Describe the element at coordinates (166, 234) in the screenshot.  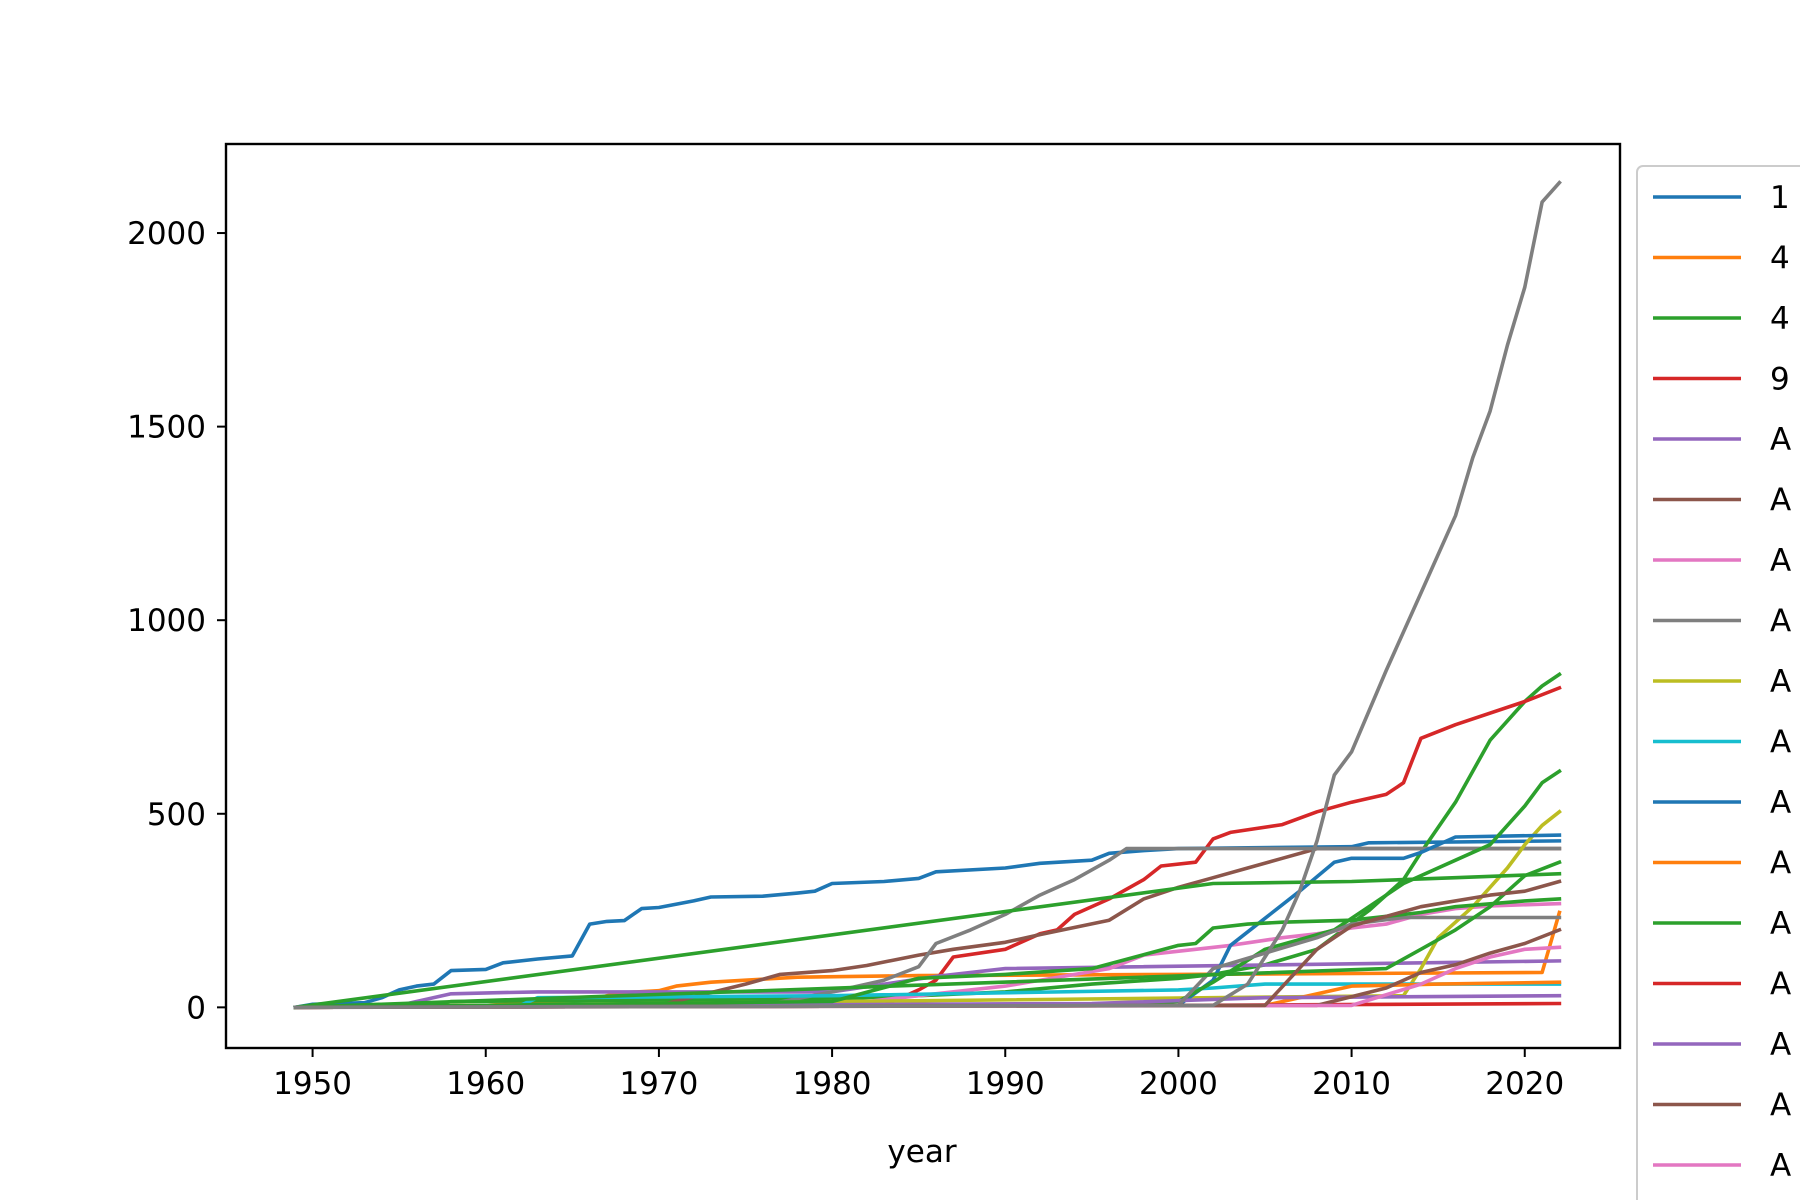
I see `y-tick-label: 2000` at that location.